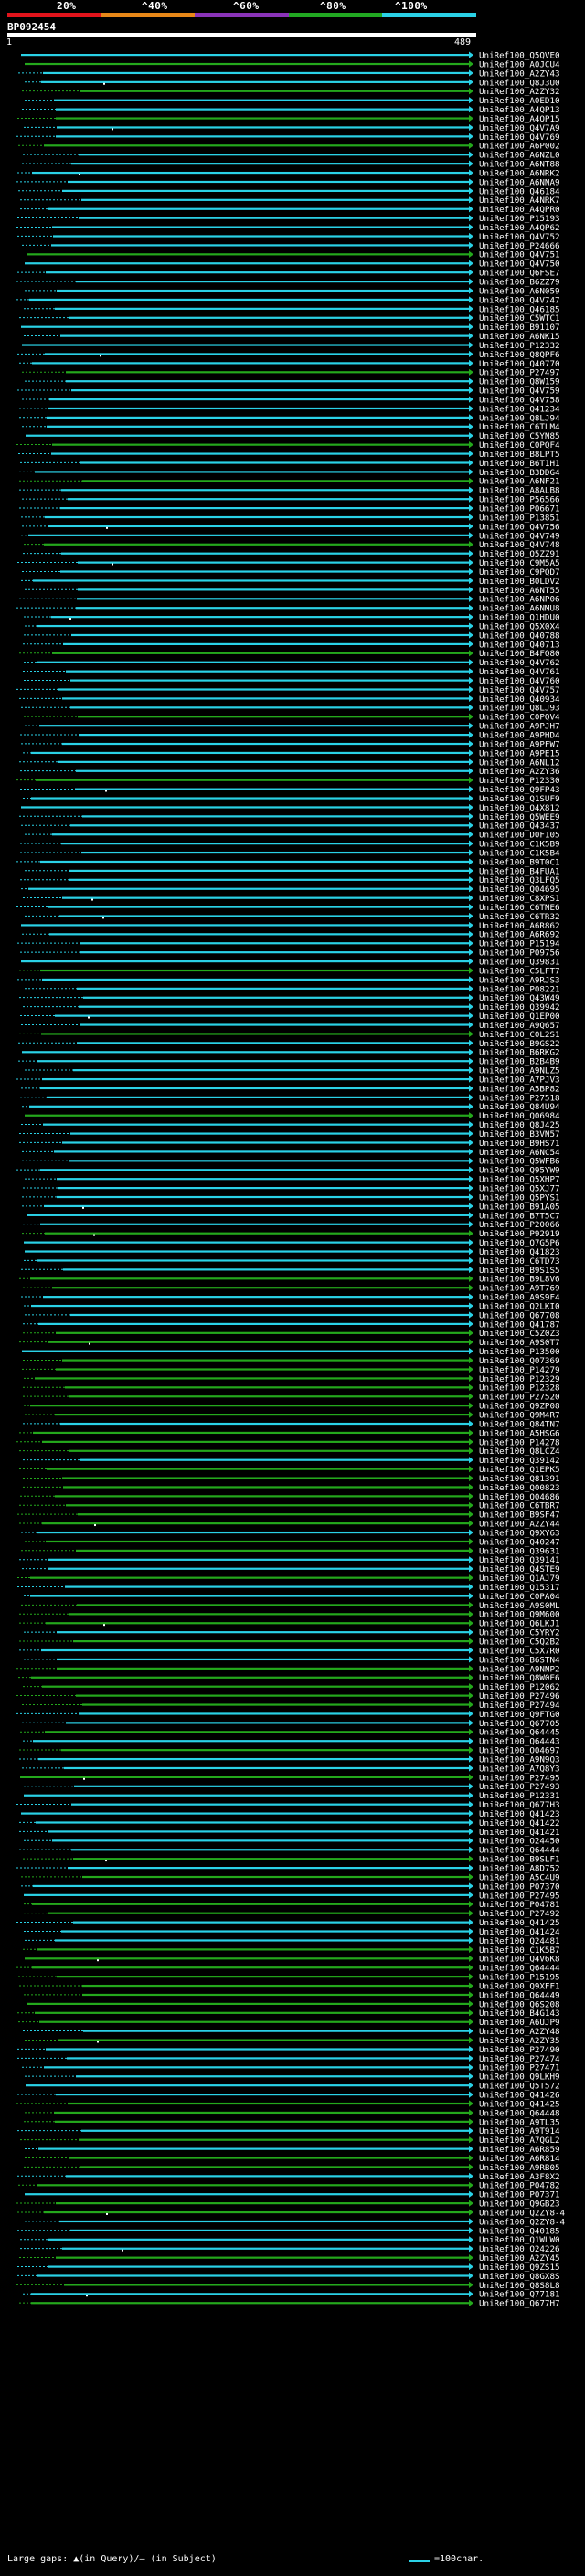 This screenshot has width=585, height=2576. I want to click on hit-row: UniRef100_B6T1H1, so click(290, 464).